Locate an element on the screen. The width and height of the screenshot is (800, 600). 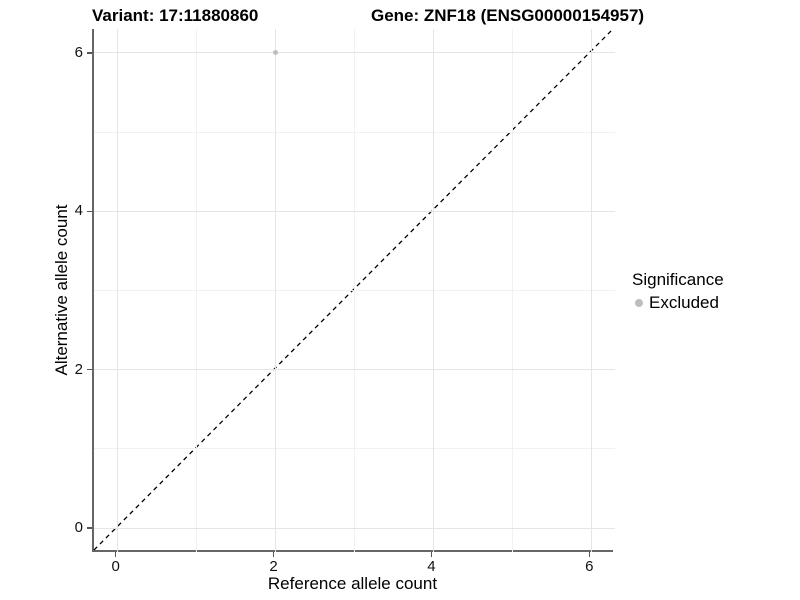
legend: Significance Excluded is located at coordinates (678, 291).